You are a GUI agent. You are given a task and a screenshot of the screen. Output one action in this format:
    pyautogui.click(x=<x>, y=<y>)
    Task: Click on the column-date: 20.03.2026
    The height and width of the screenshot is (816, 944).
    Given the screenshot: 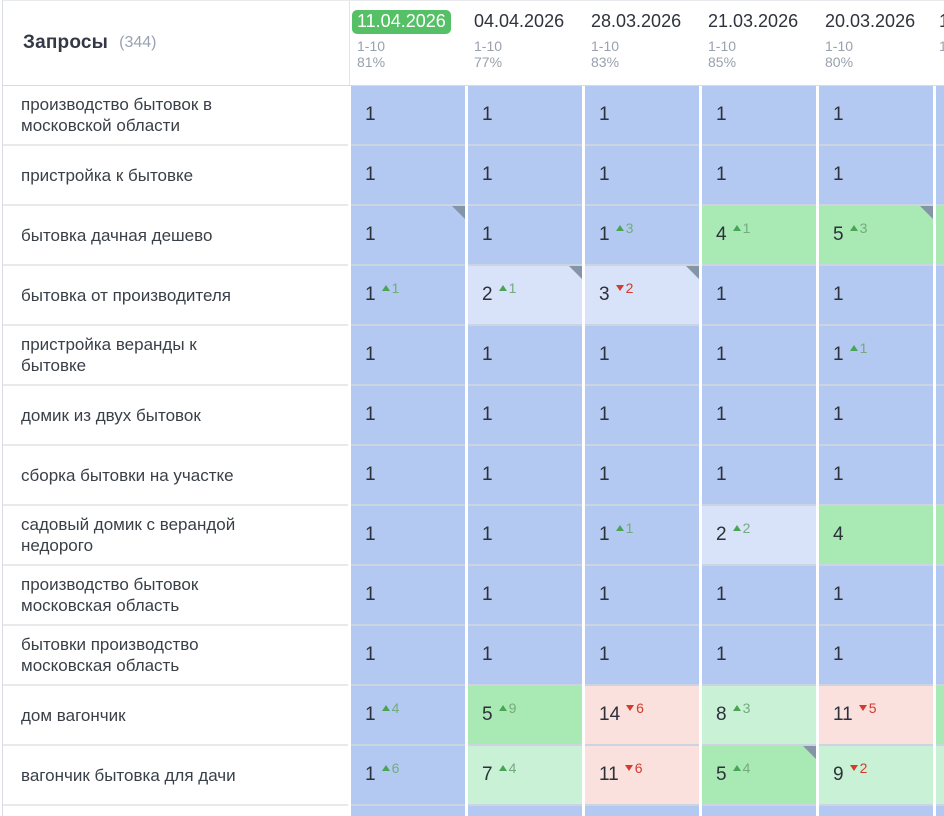 What is the action you would take?
    pyautogui.click(x=870, y=21)
    